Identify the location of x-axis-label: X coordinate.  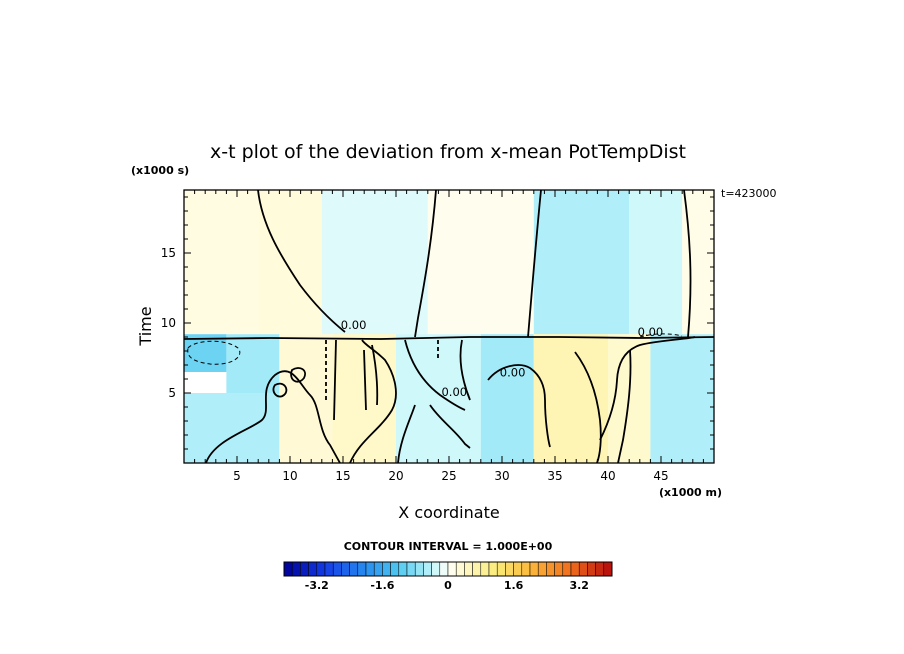
(448, 512).